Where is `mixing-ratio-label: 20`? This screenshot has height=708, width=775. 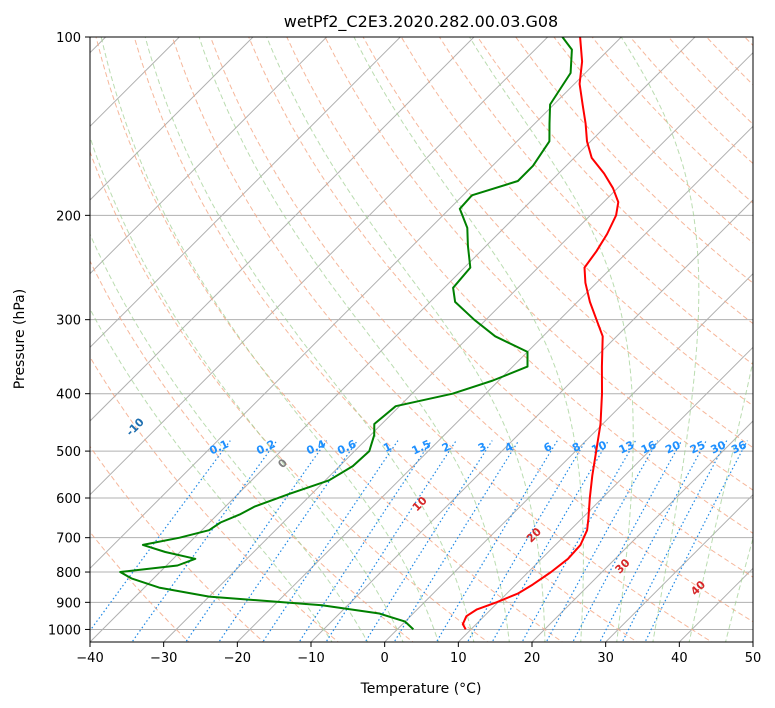
mixing-ratio-label: 20 is located at coordinates (673, 447).